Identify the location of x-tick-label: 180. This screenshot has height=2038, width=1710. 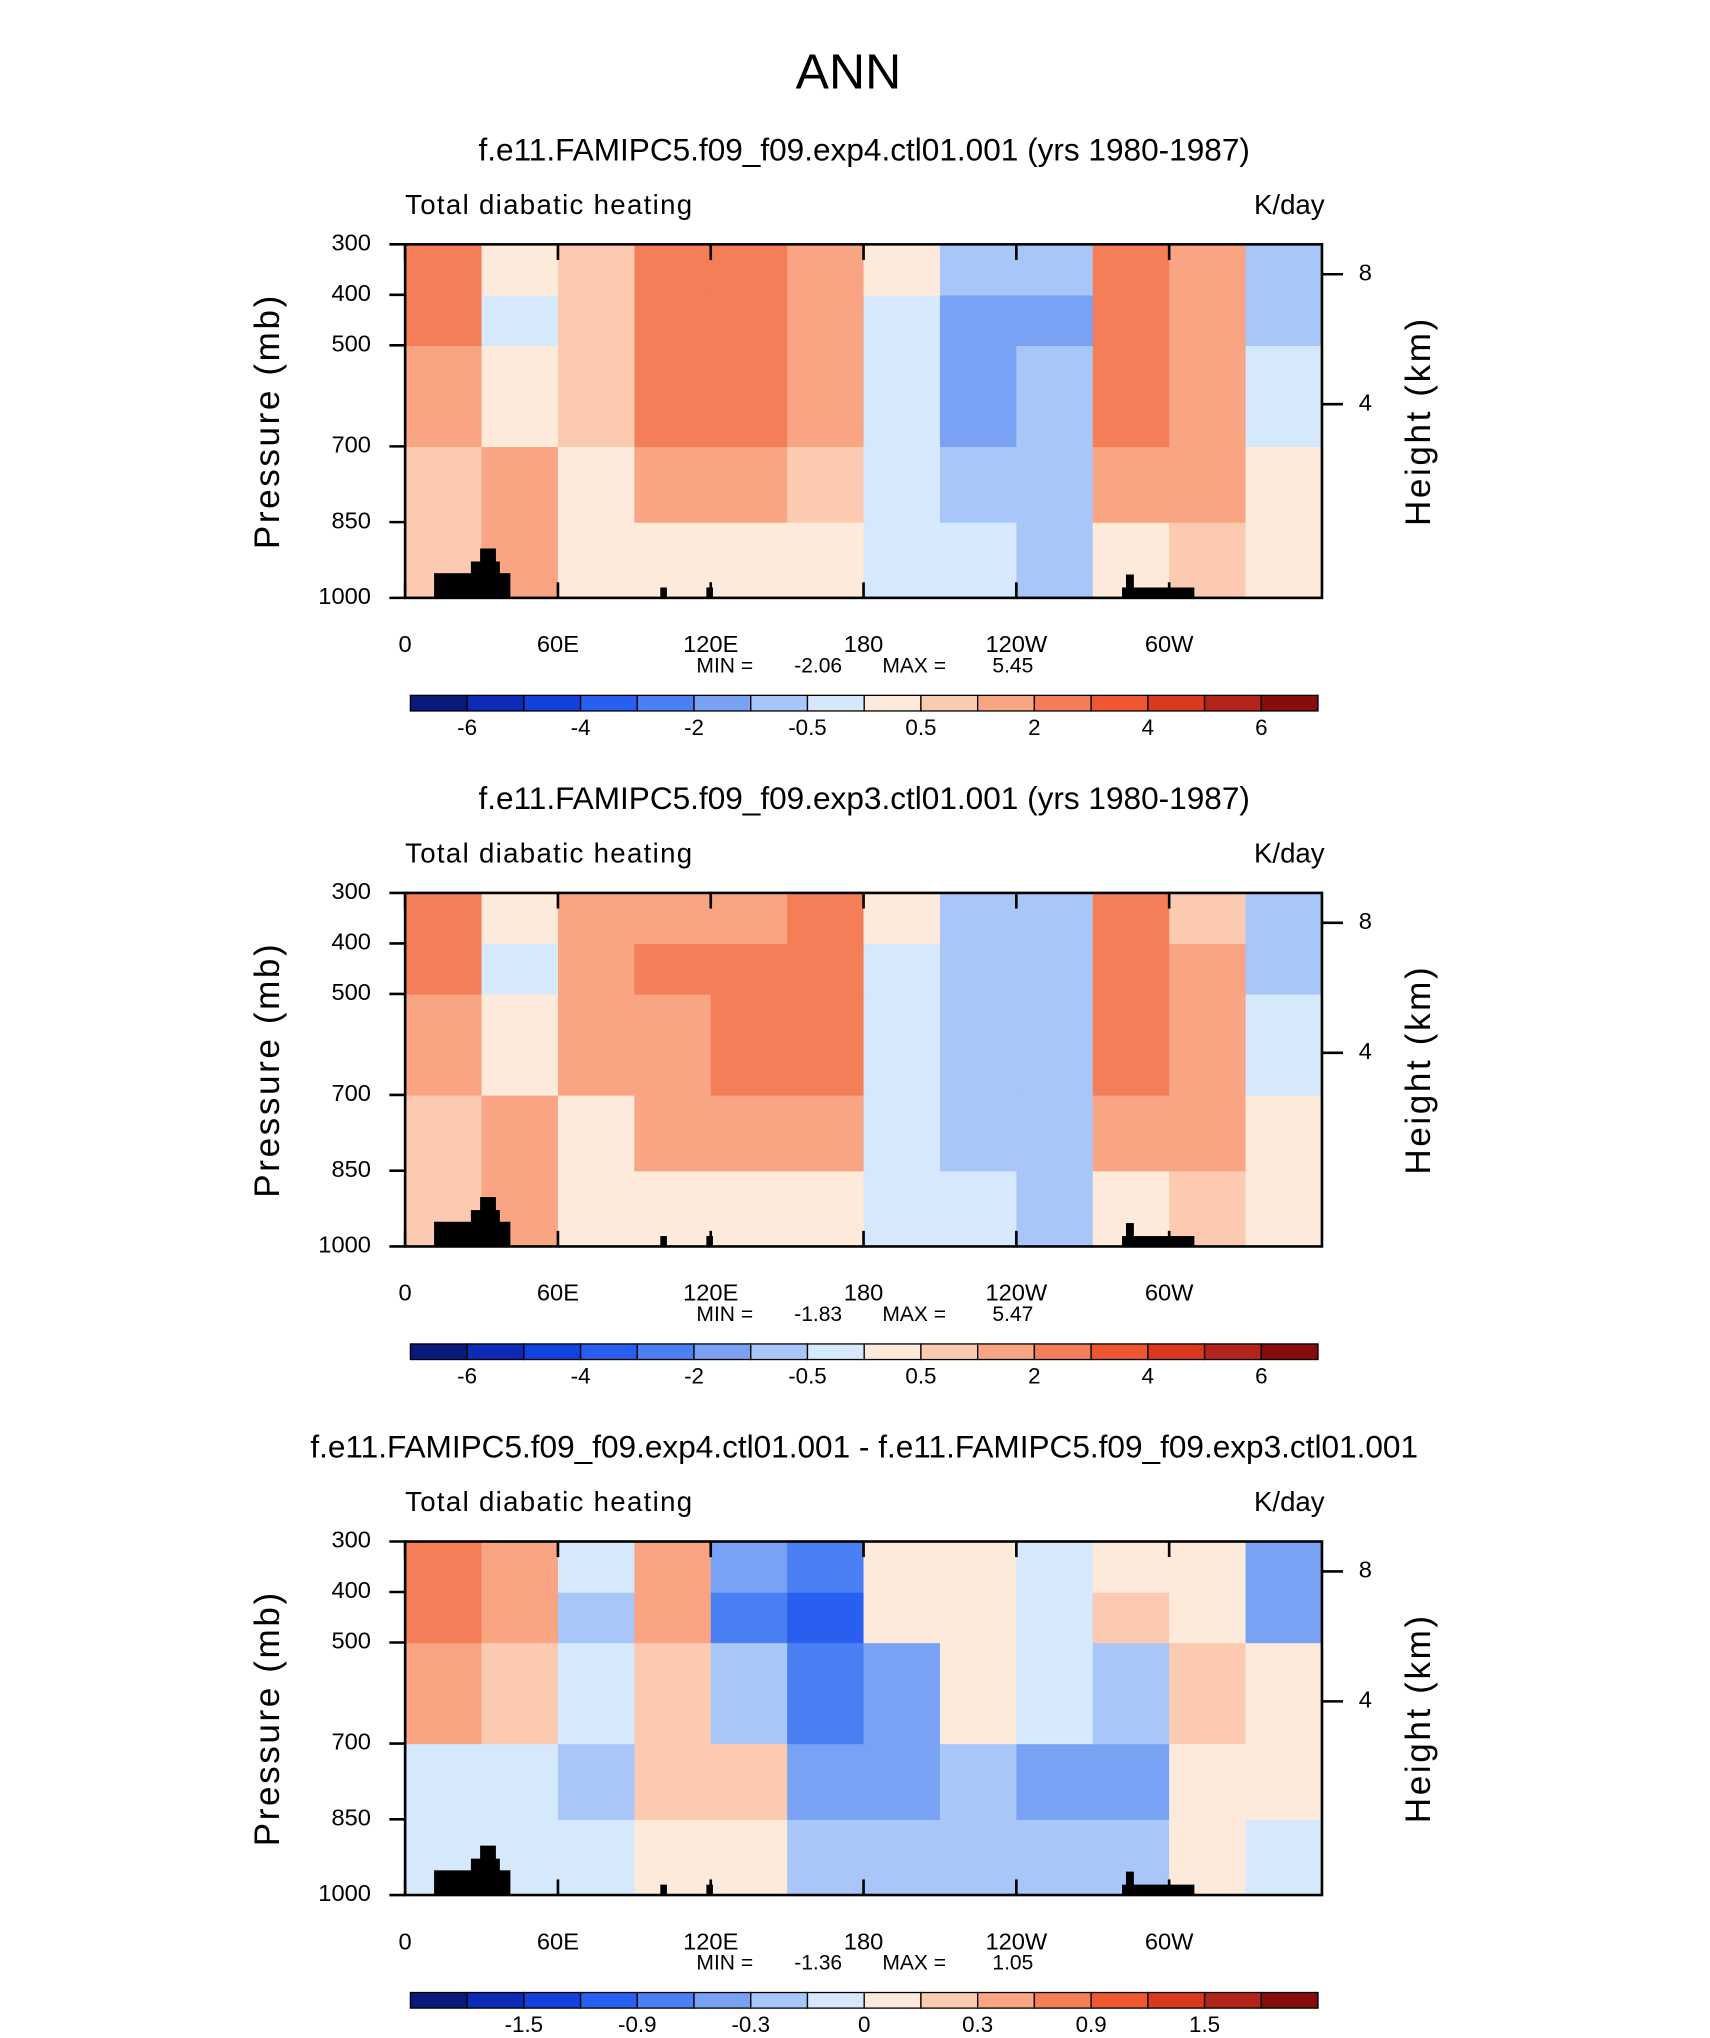
(863, 1293).